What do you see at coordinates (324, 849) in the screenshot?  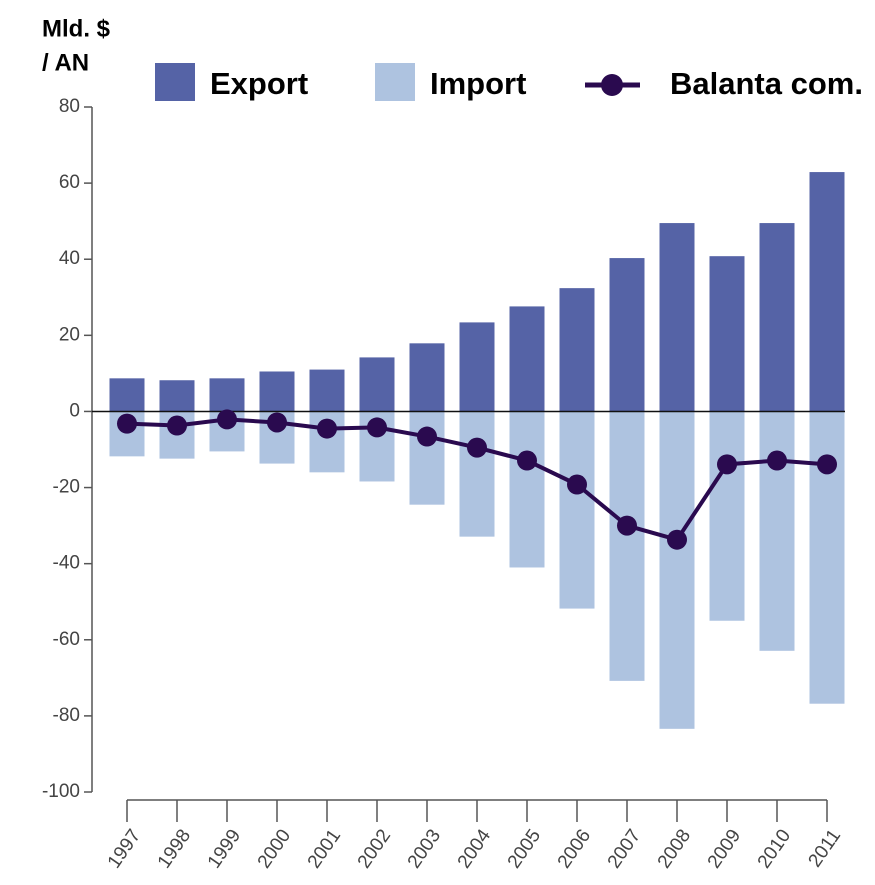 I see `x-tick-label: 2001` at bounding box center [324, 849].